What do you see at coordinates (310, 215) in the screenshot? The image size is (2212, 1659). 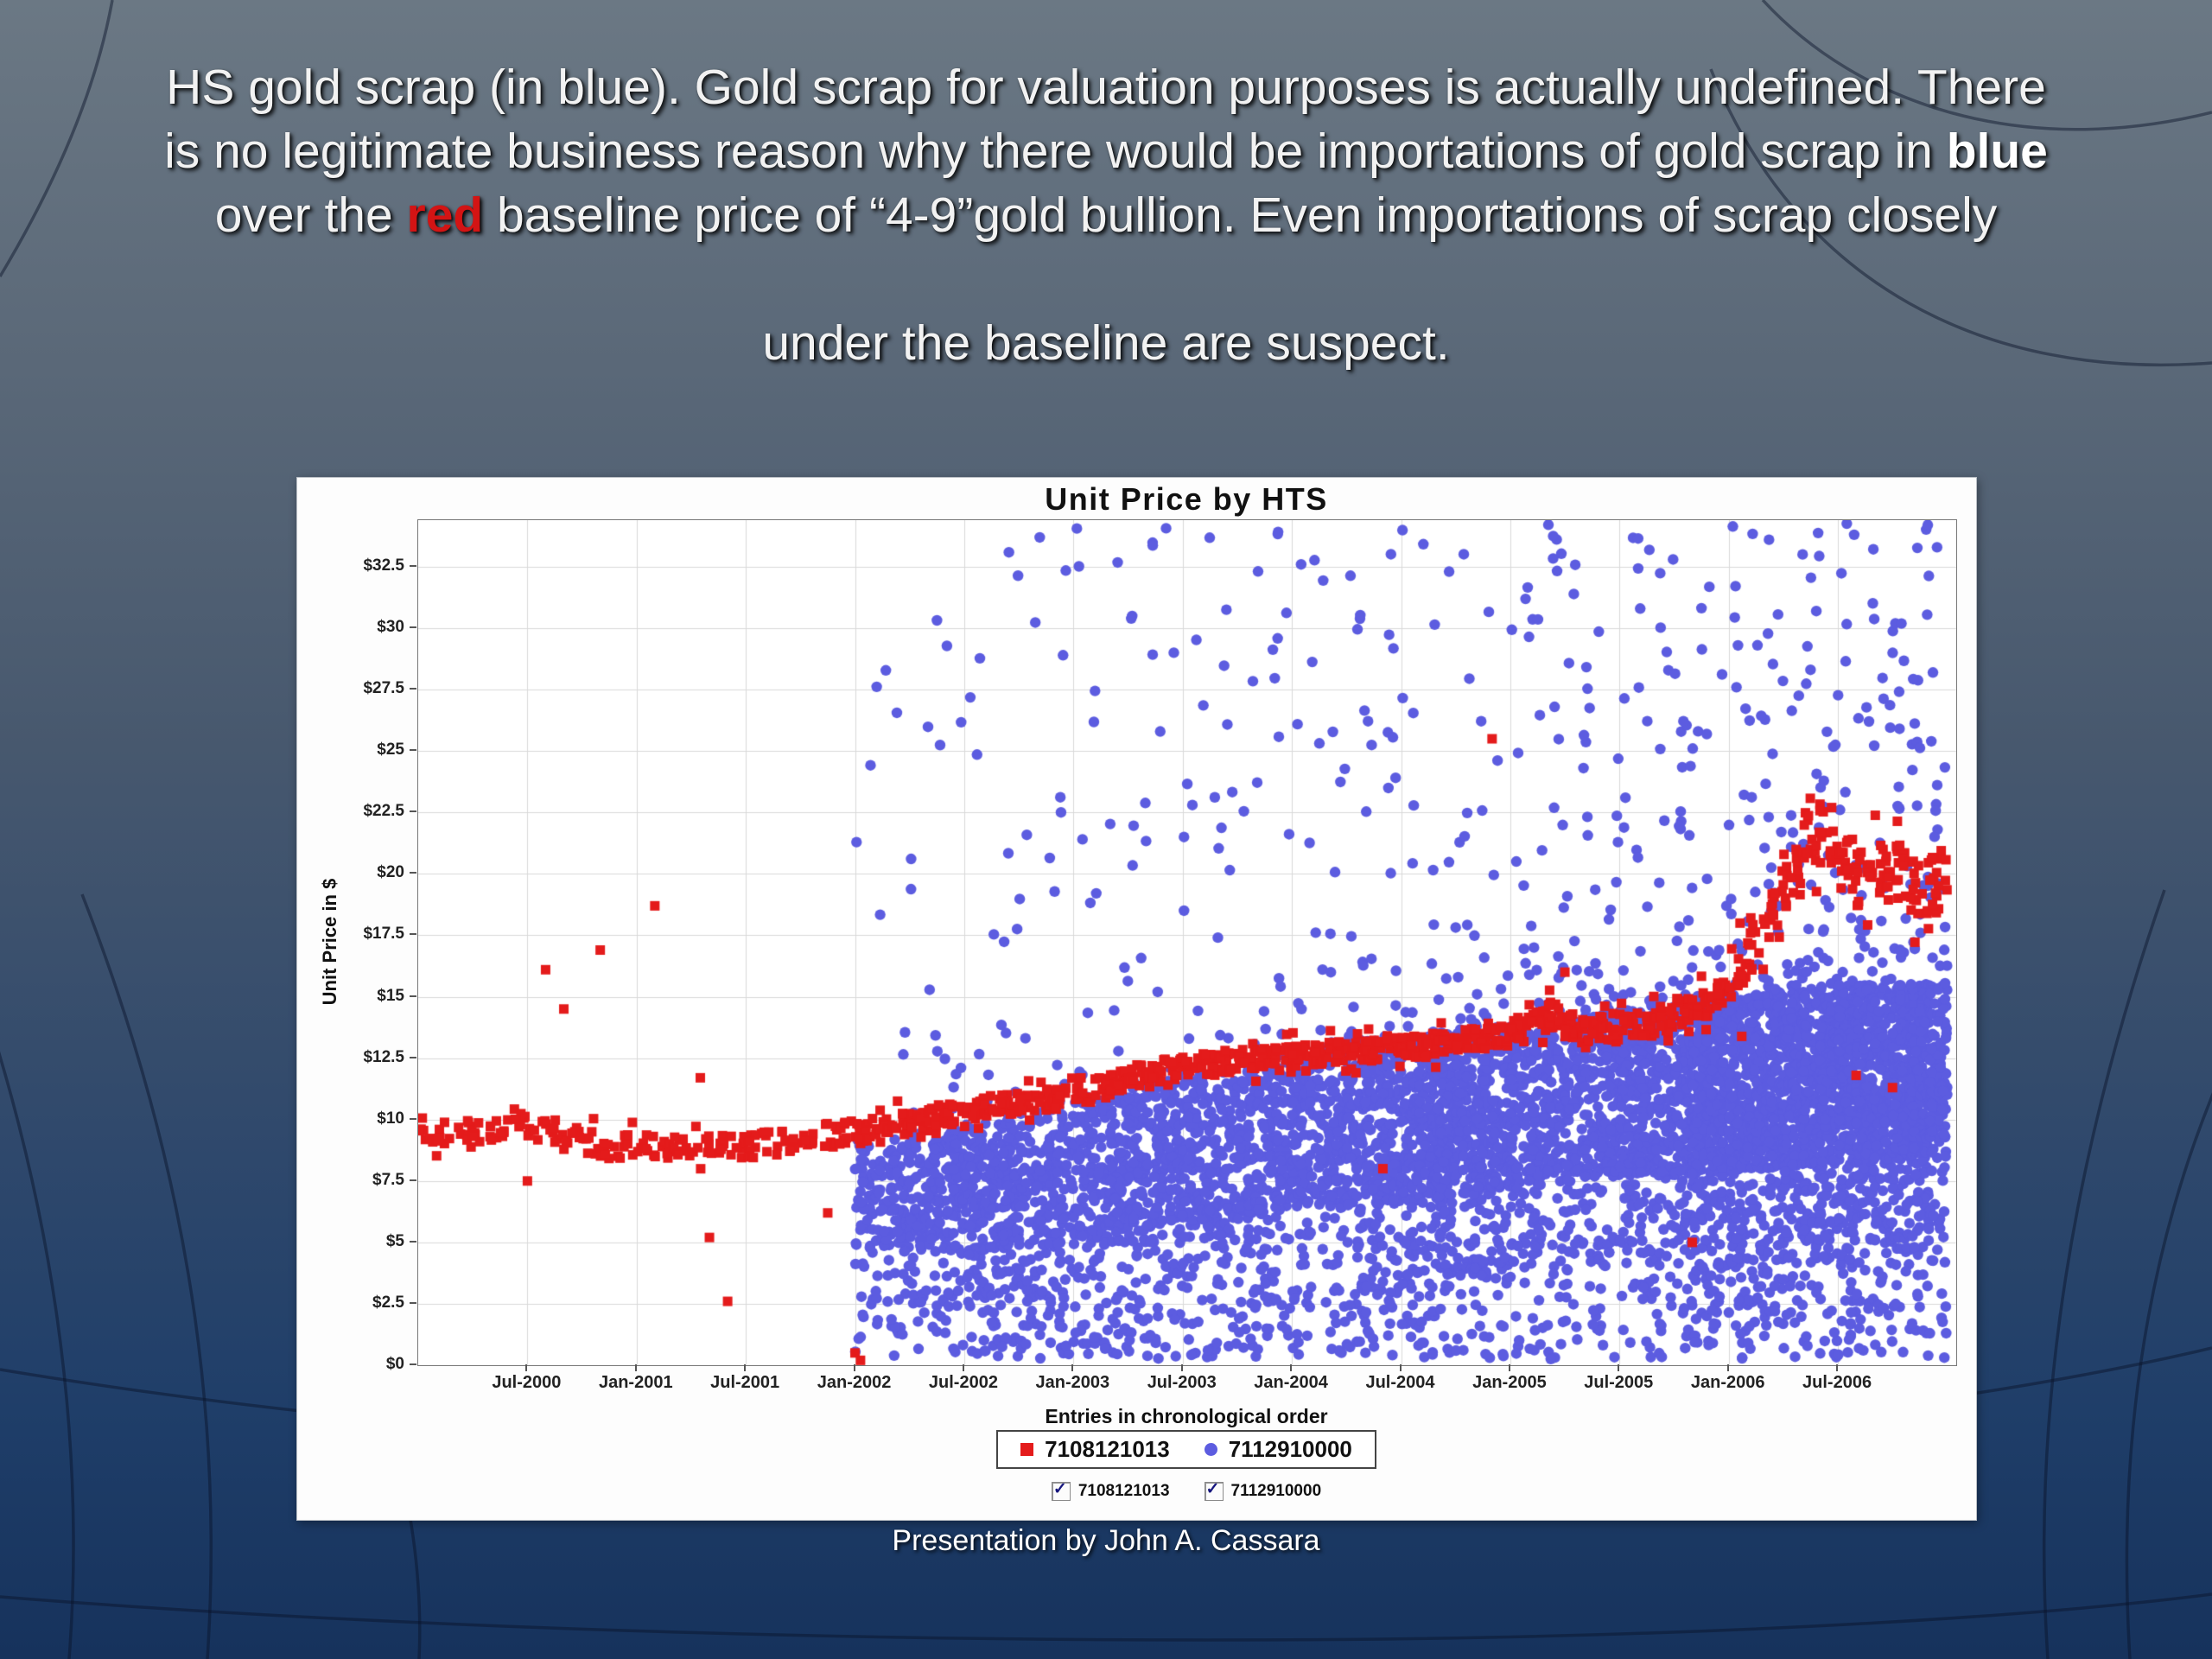 I see `headline-segment: over the` at bounding box center [310, 215].